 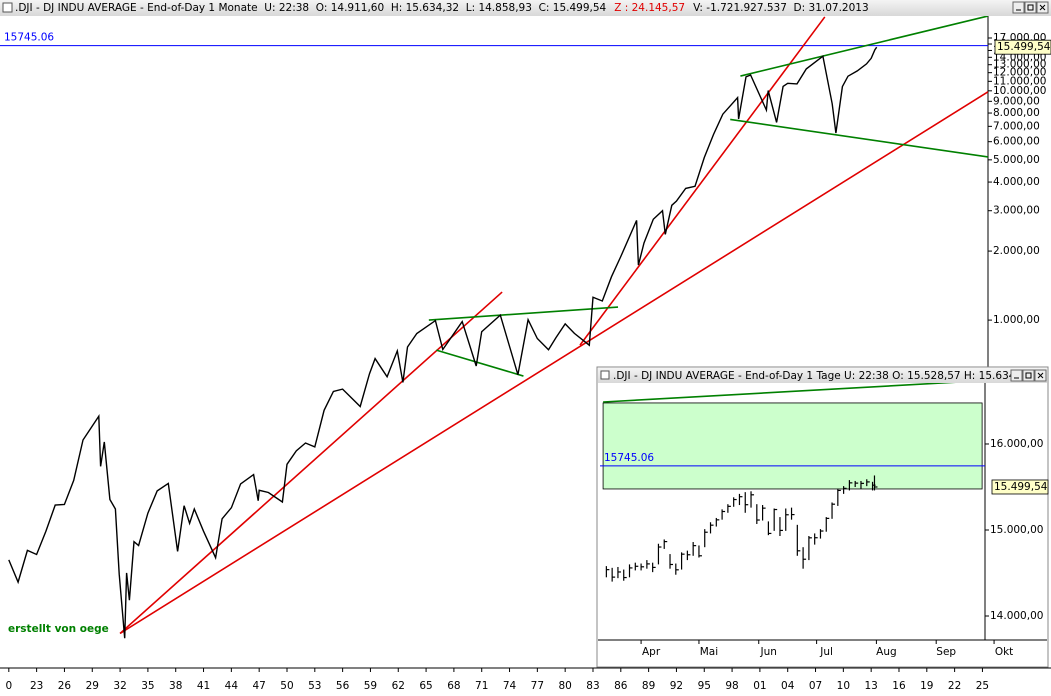 What do you see at coordinates (843, 686) in the screenshot?
I see `x-tick-label: 10` at bounding box center [843, 686].